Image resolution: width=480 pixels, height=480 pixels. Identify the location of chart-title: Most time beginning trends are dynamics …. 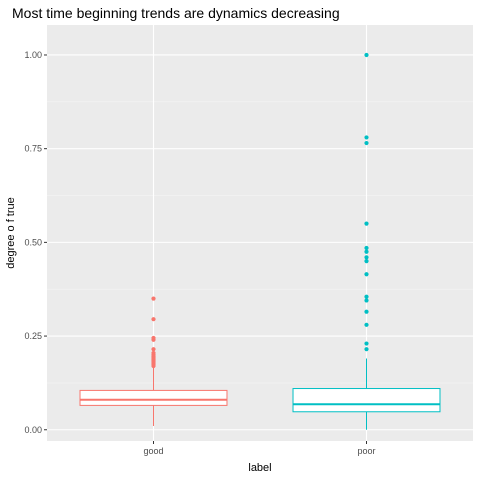
(176, 13).